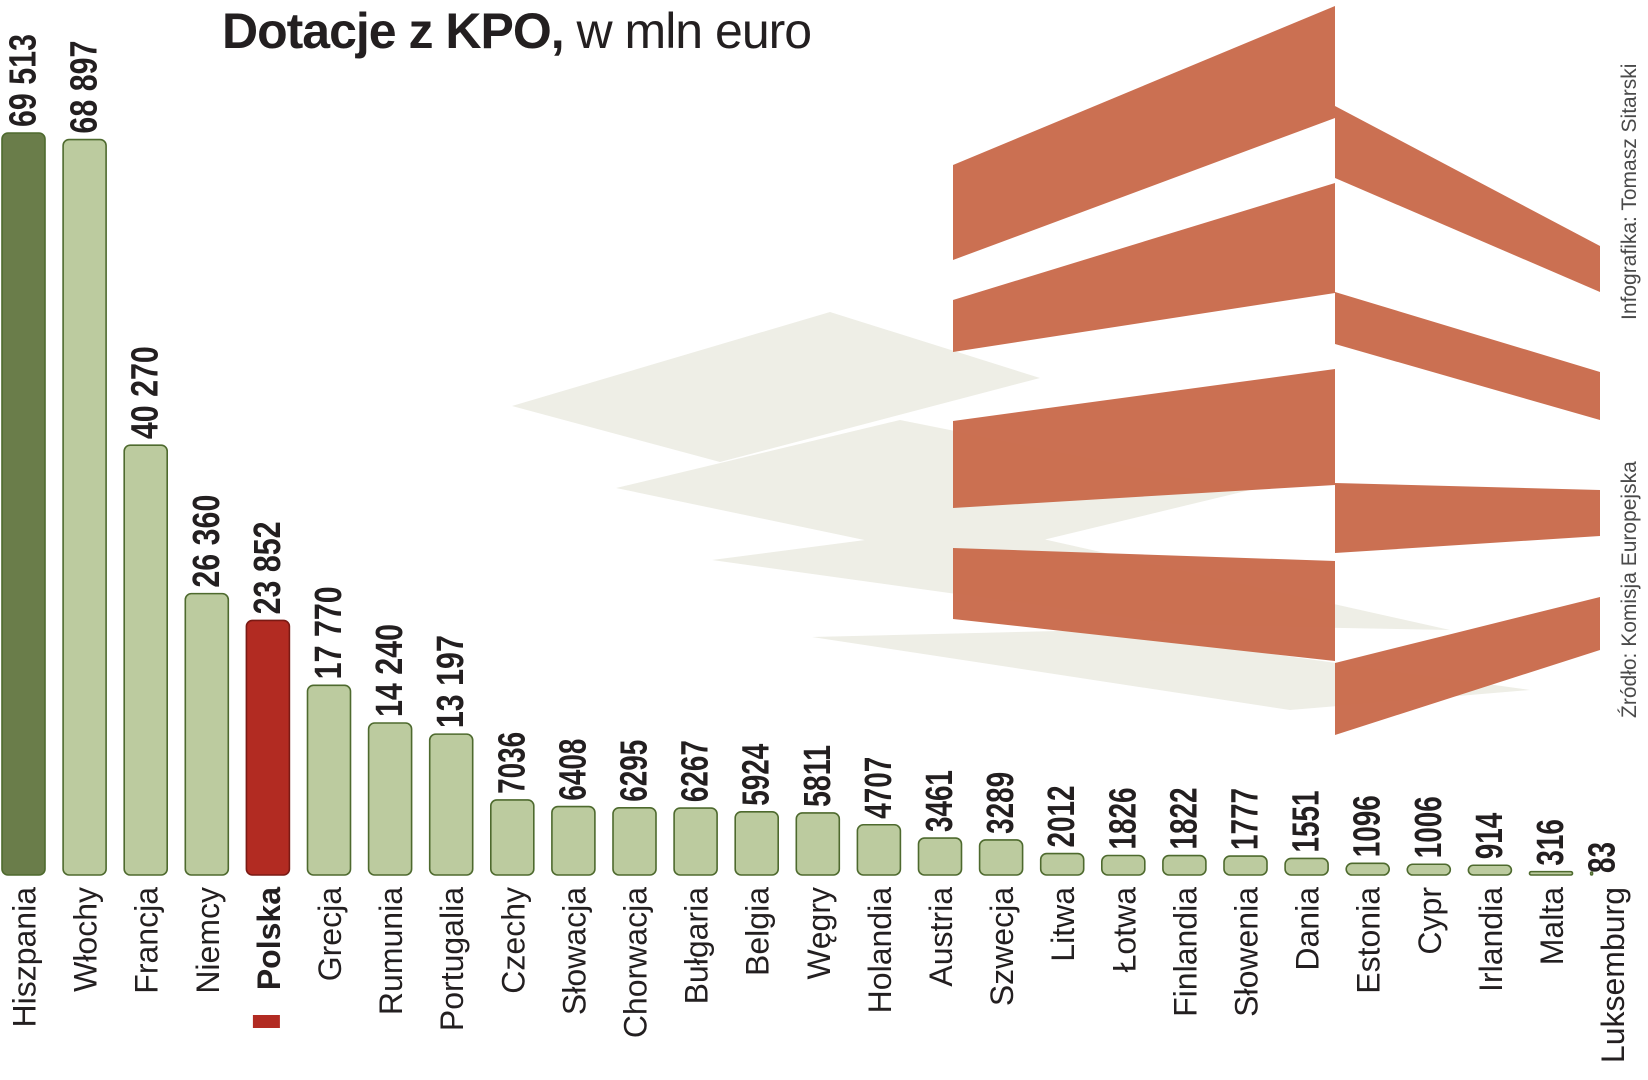  Describe the element at coordinates (1551, 842) in the screenshot. I see `value-label-malta: 316` at that location.